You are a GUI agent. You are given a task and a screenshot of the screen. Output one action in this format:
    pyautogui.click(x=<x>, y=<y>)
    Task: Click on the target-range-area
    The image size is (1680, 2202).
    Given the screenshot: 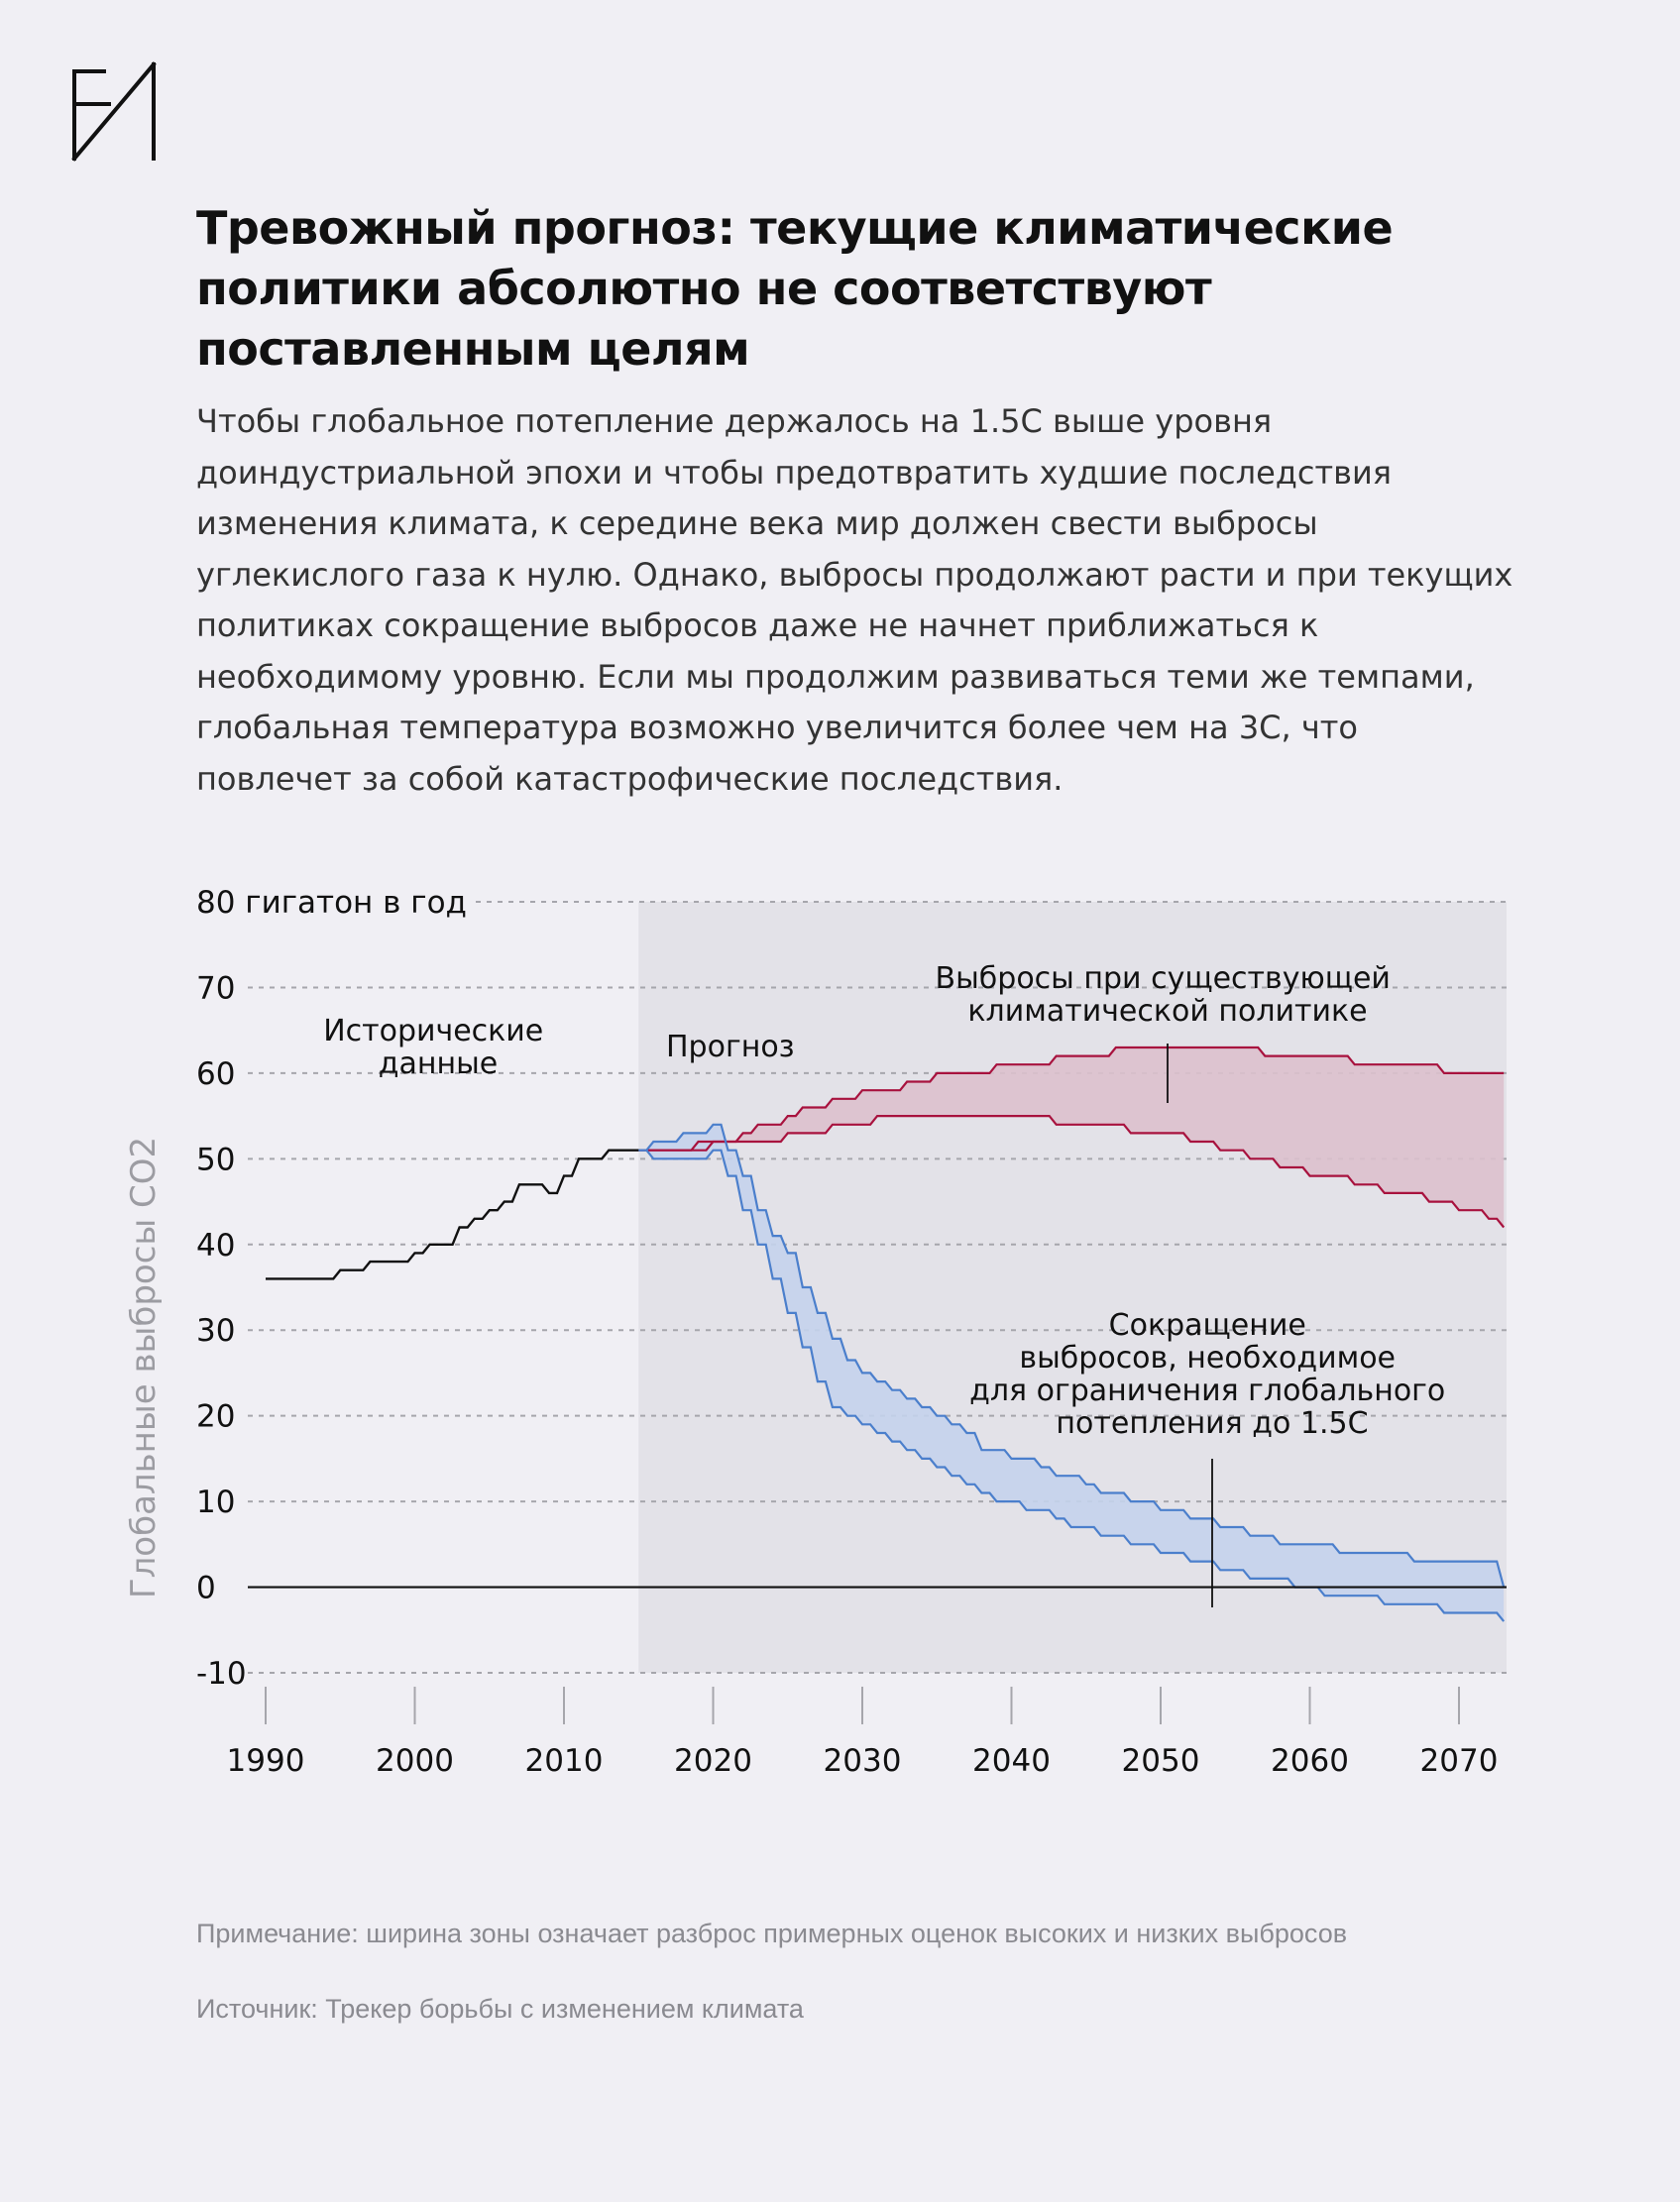 What is the action you would take?
    pyautogui.click(x=1071, y=1373)
    